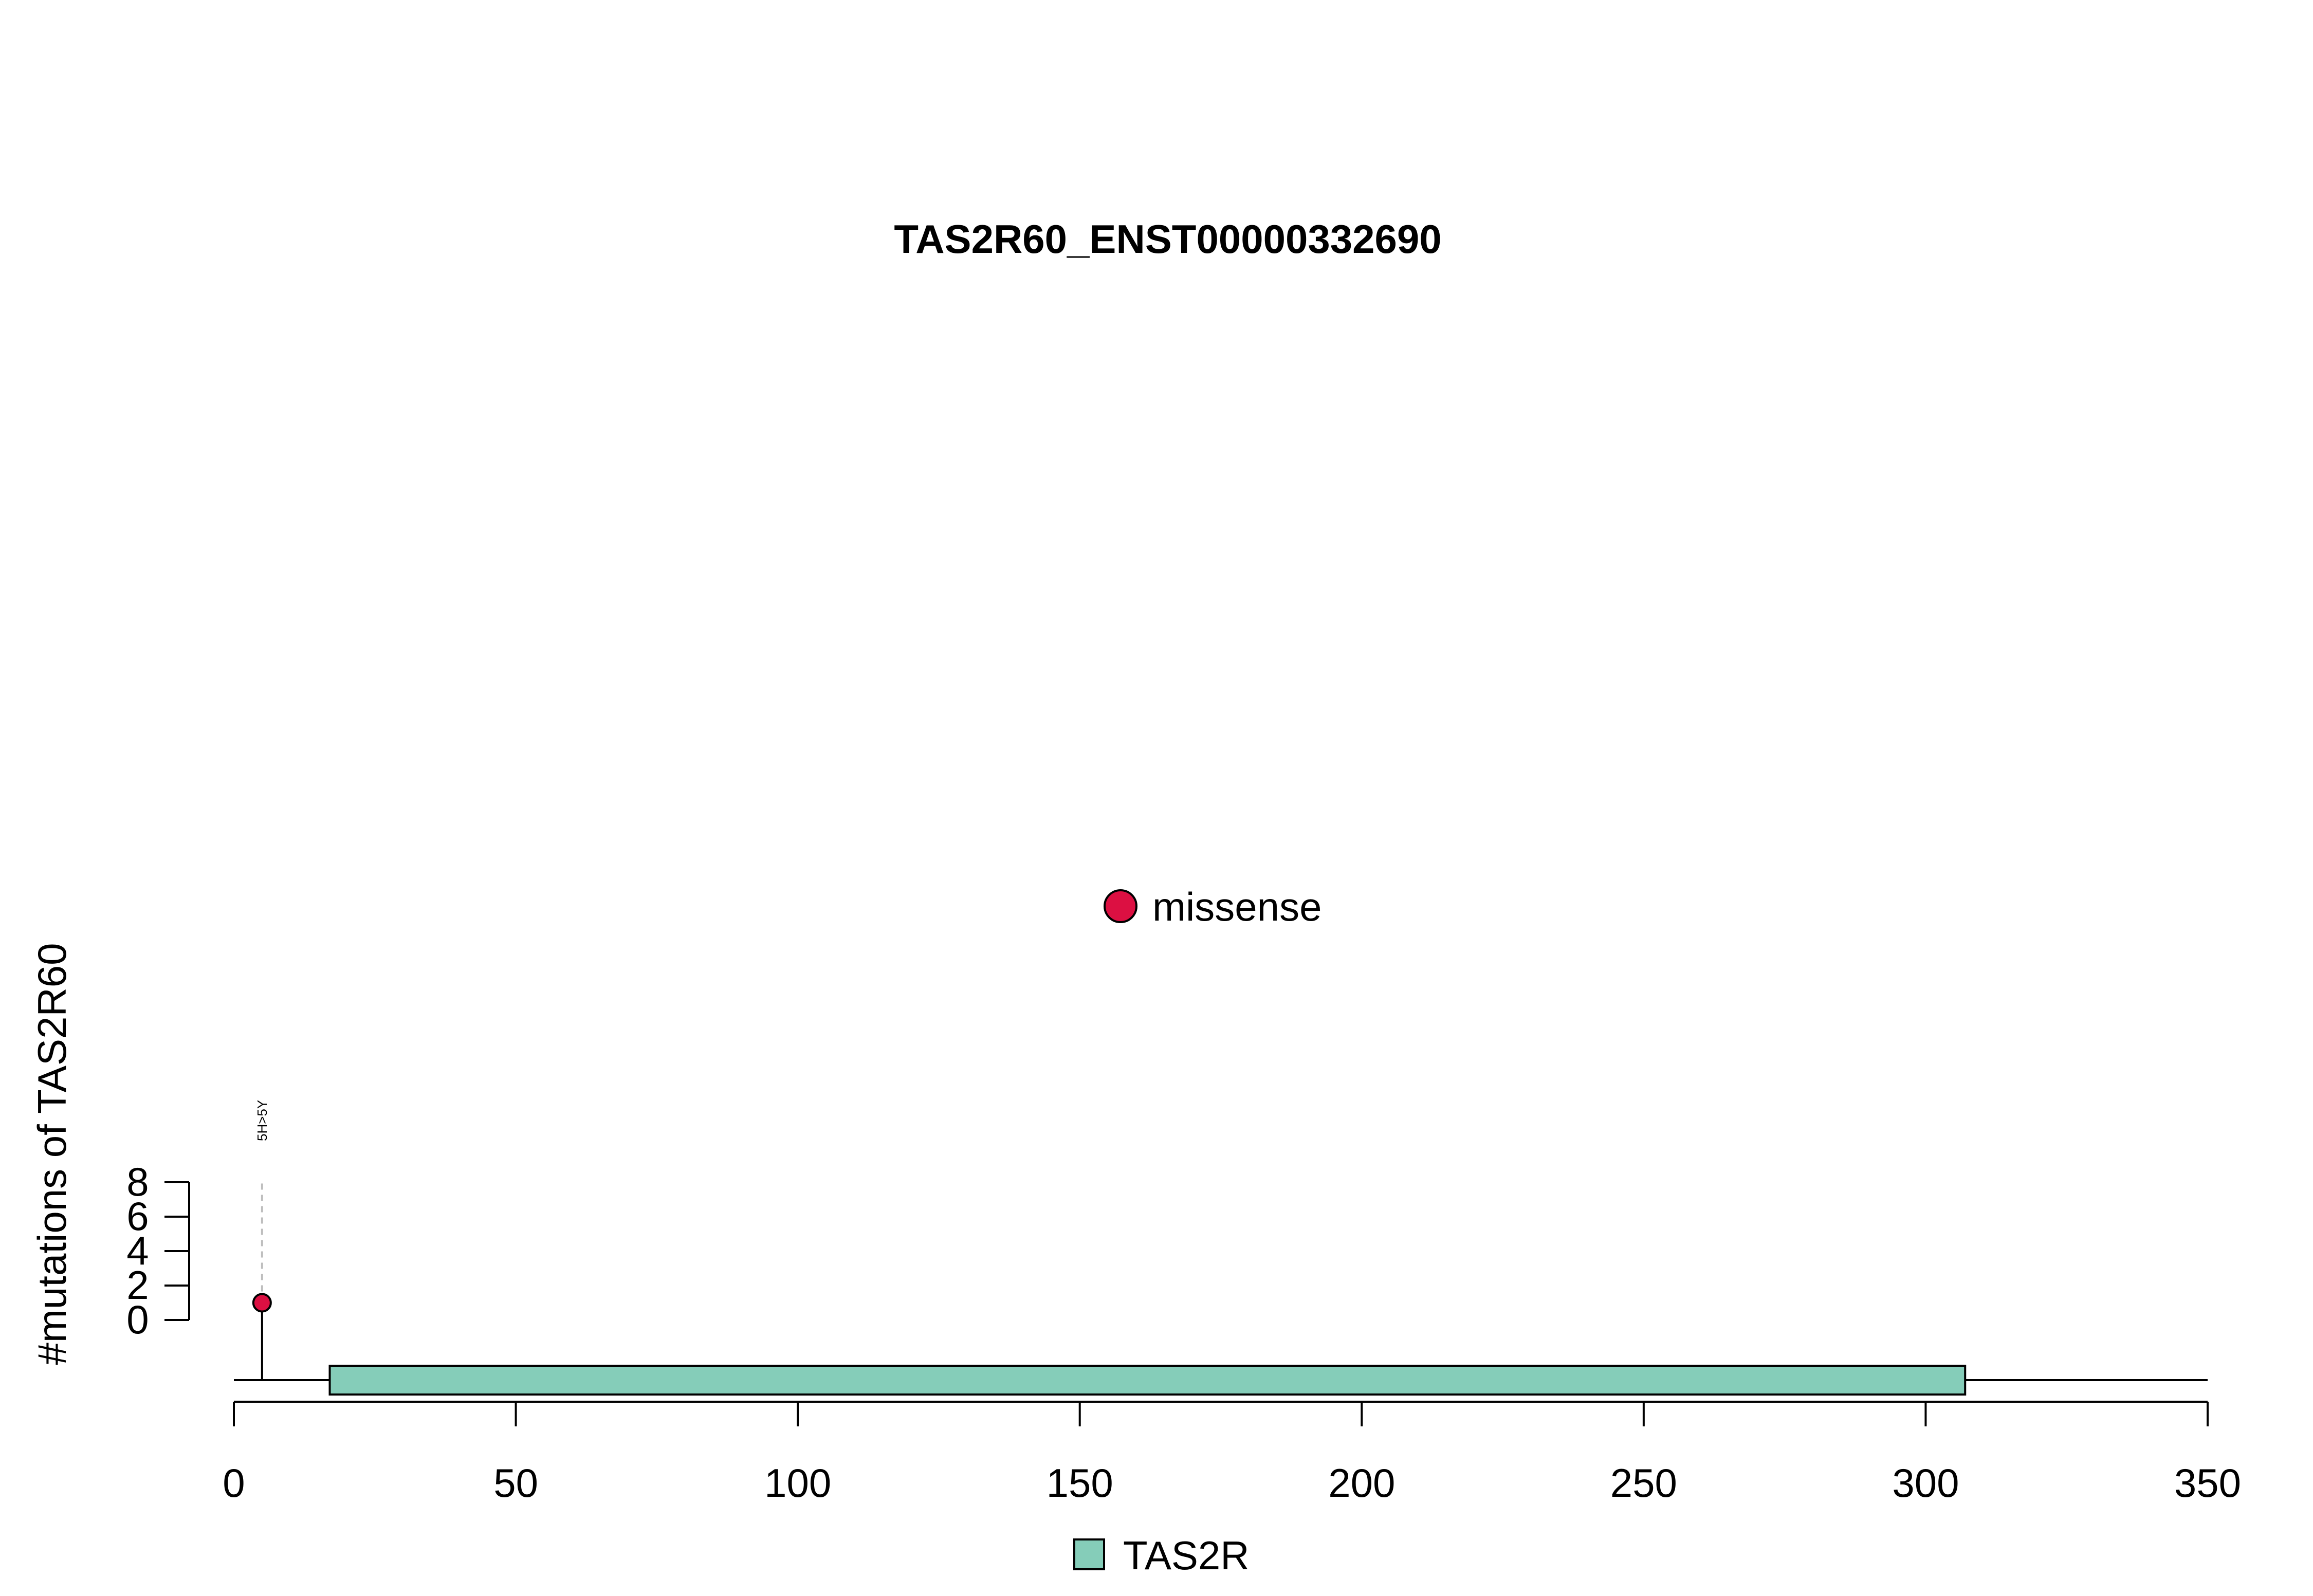 The width and height of the screenshot is (2313, 1596). I want to click on x-tick-label: 350, so click(2207, 1483).